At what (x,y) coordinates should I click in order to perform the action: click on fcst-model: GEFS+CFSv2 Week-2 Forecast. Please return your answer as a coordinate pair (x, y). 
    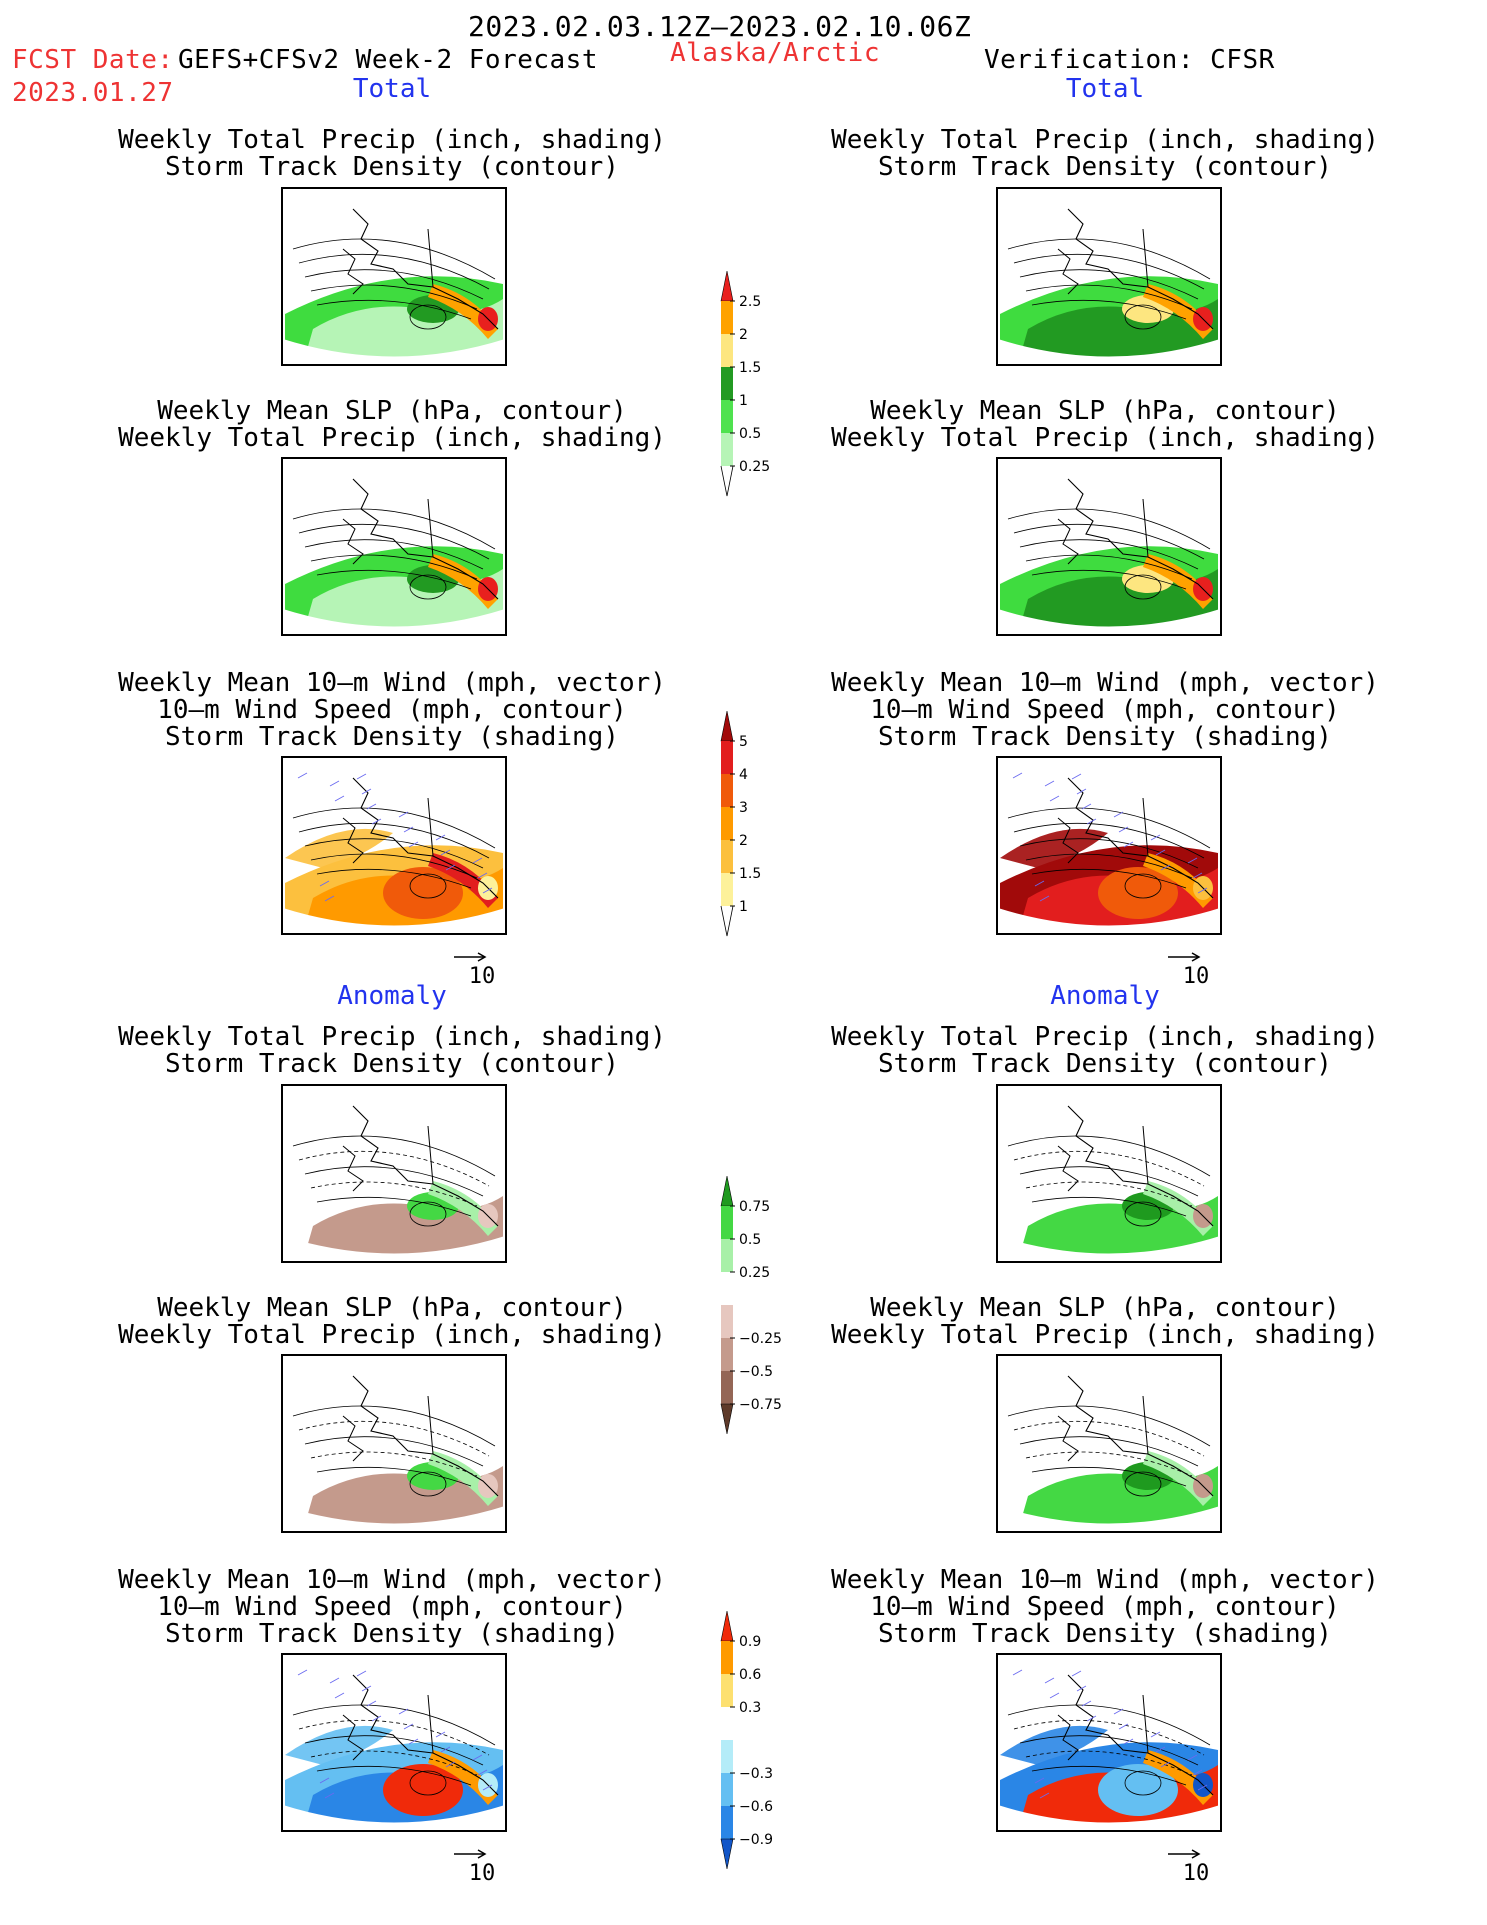
    Looking at the image, I should click on (388, 60).